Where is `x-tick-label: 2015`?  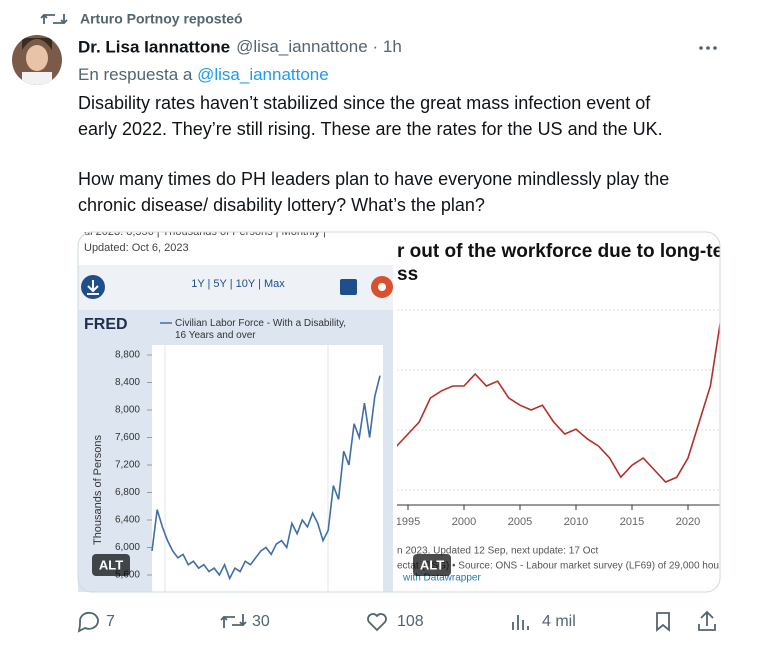
x-tick-label: 2015 is located at coordinates (632, 522).